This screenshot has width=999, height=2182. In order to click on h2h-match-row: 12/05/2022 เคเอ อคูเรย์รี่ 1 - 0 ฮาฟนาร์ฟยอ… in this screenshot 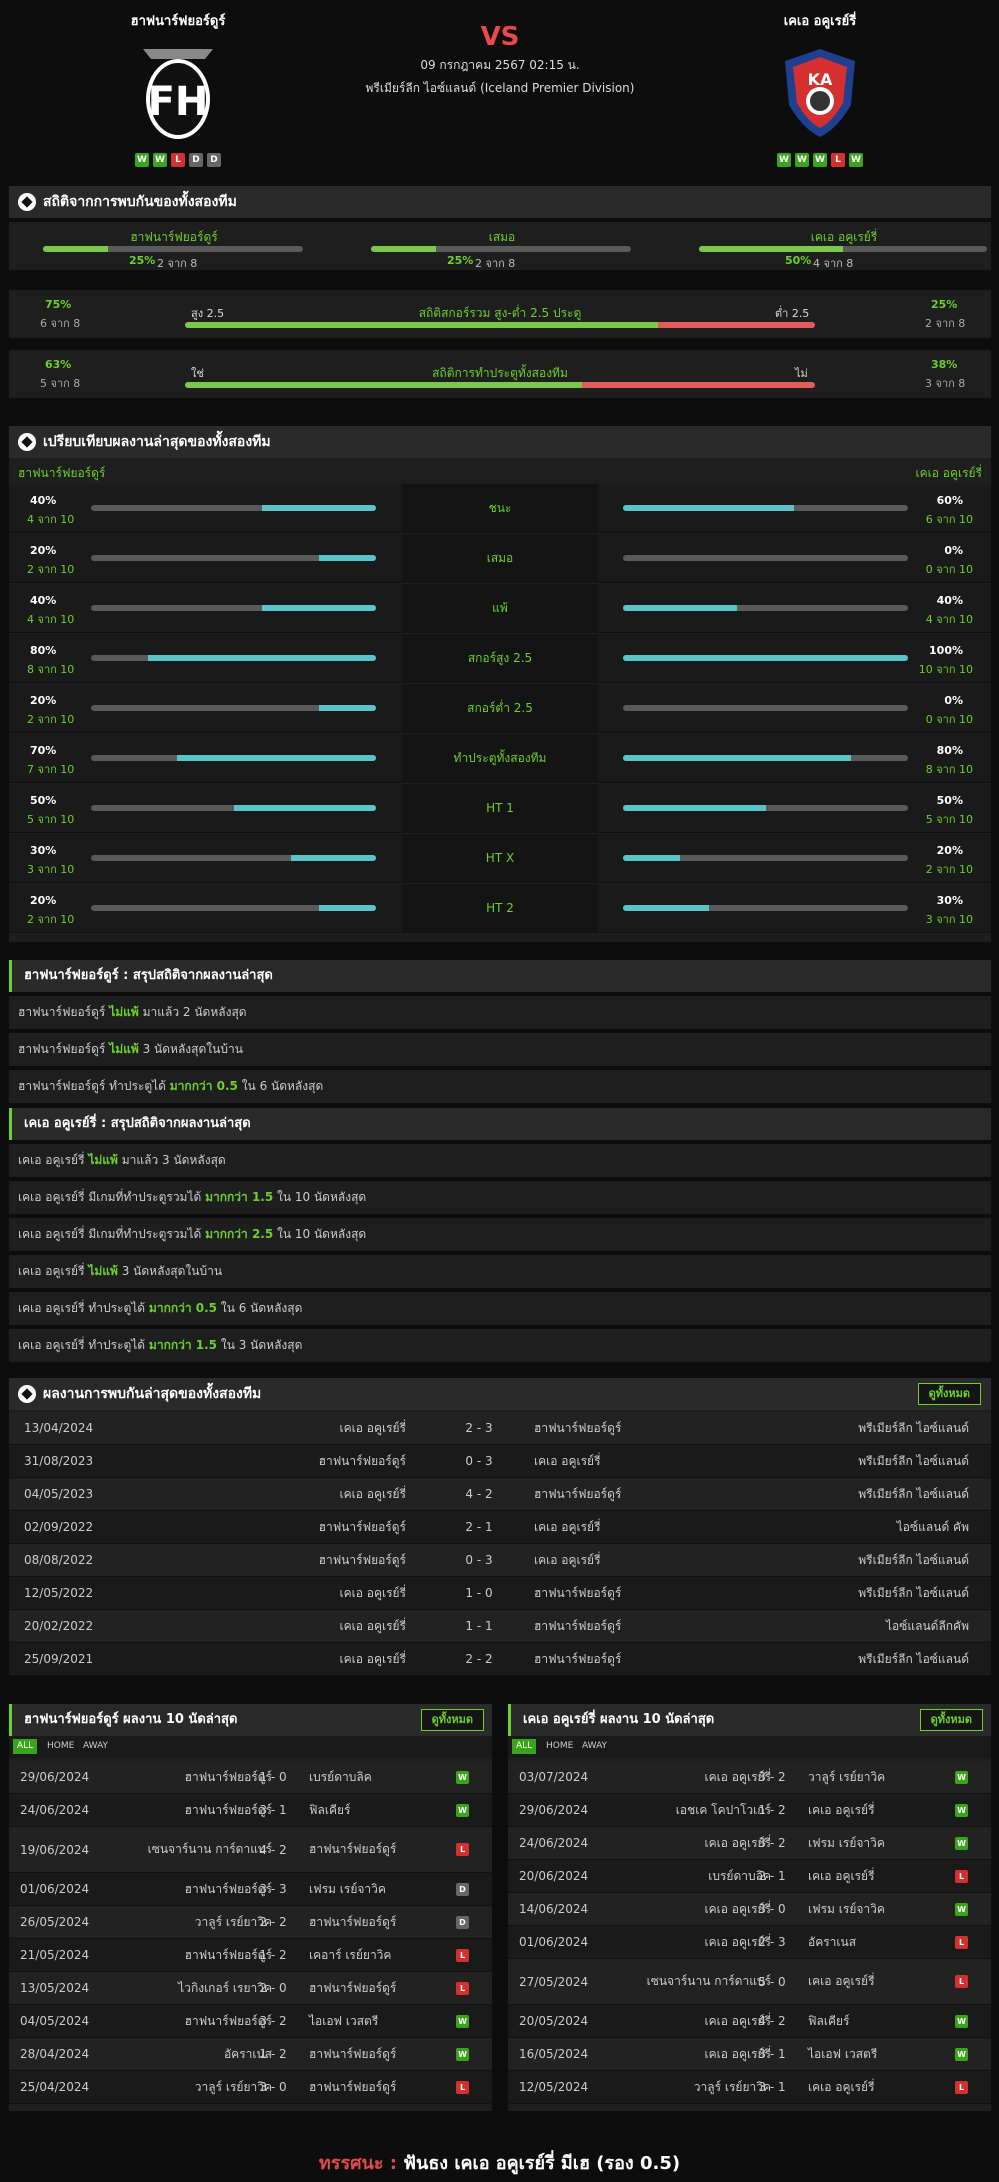, I will do `click(500, 1593)`.